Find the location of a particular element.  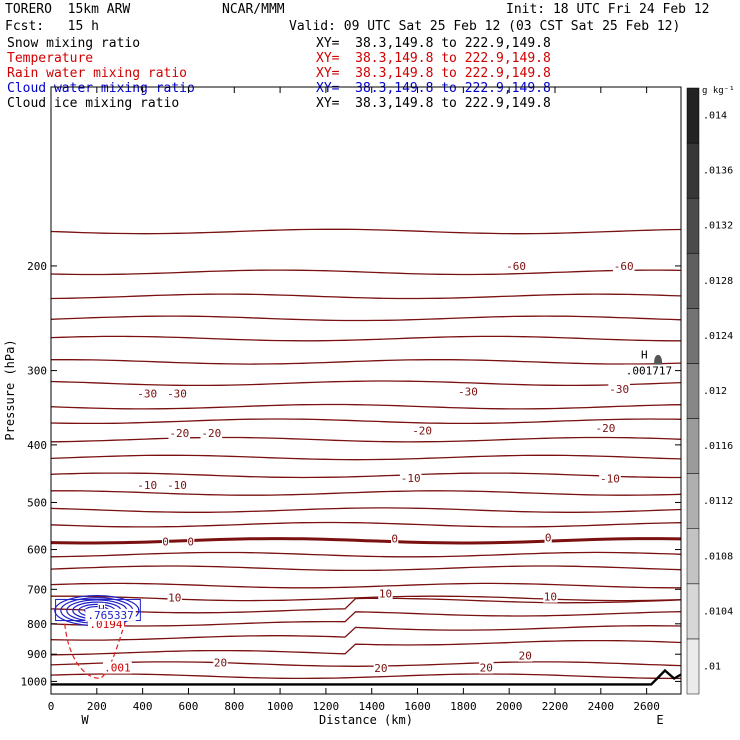

y-tick-label: 1000 is located at coordinates (34, 681).